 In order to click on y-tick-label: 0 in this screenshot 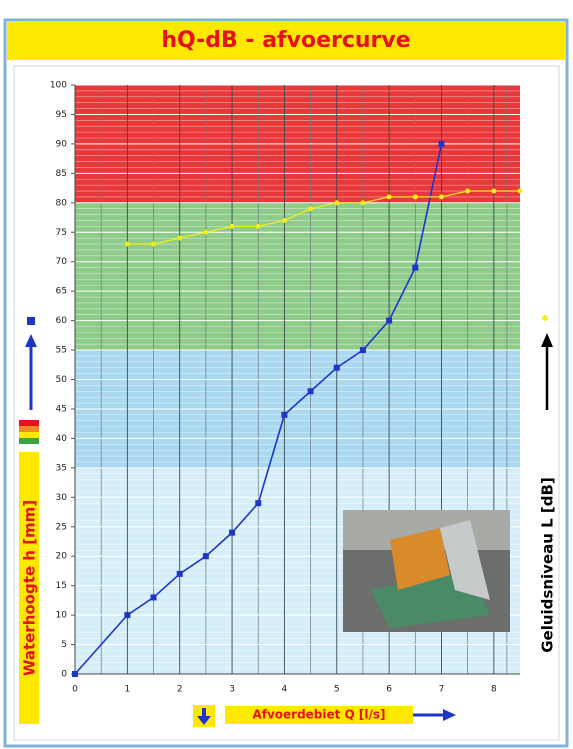, I will do `click(64, 675)`.